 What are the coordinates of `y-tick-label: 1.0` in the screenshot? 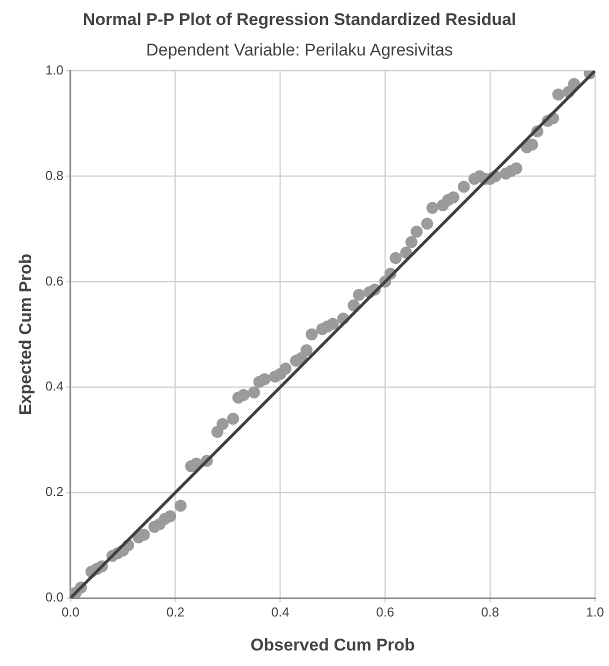 It's located at (54, 70).